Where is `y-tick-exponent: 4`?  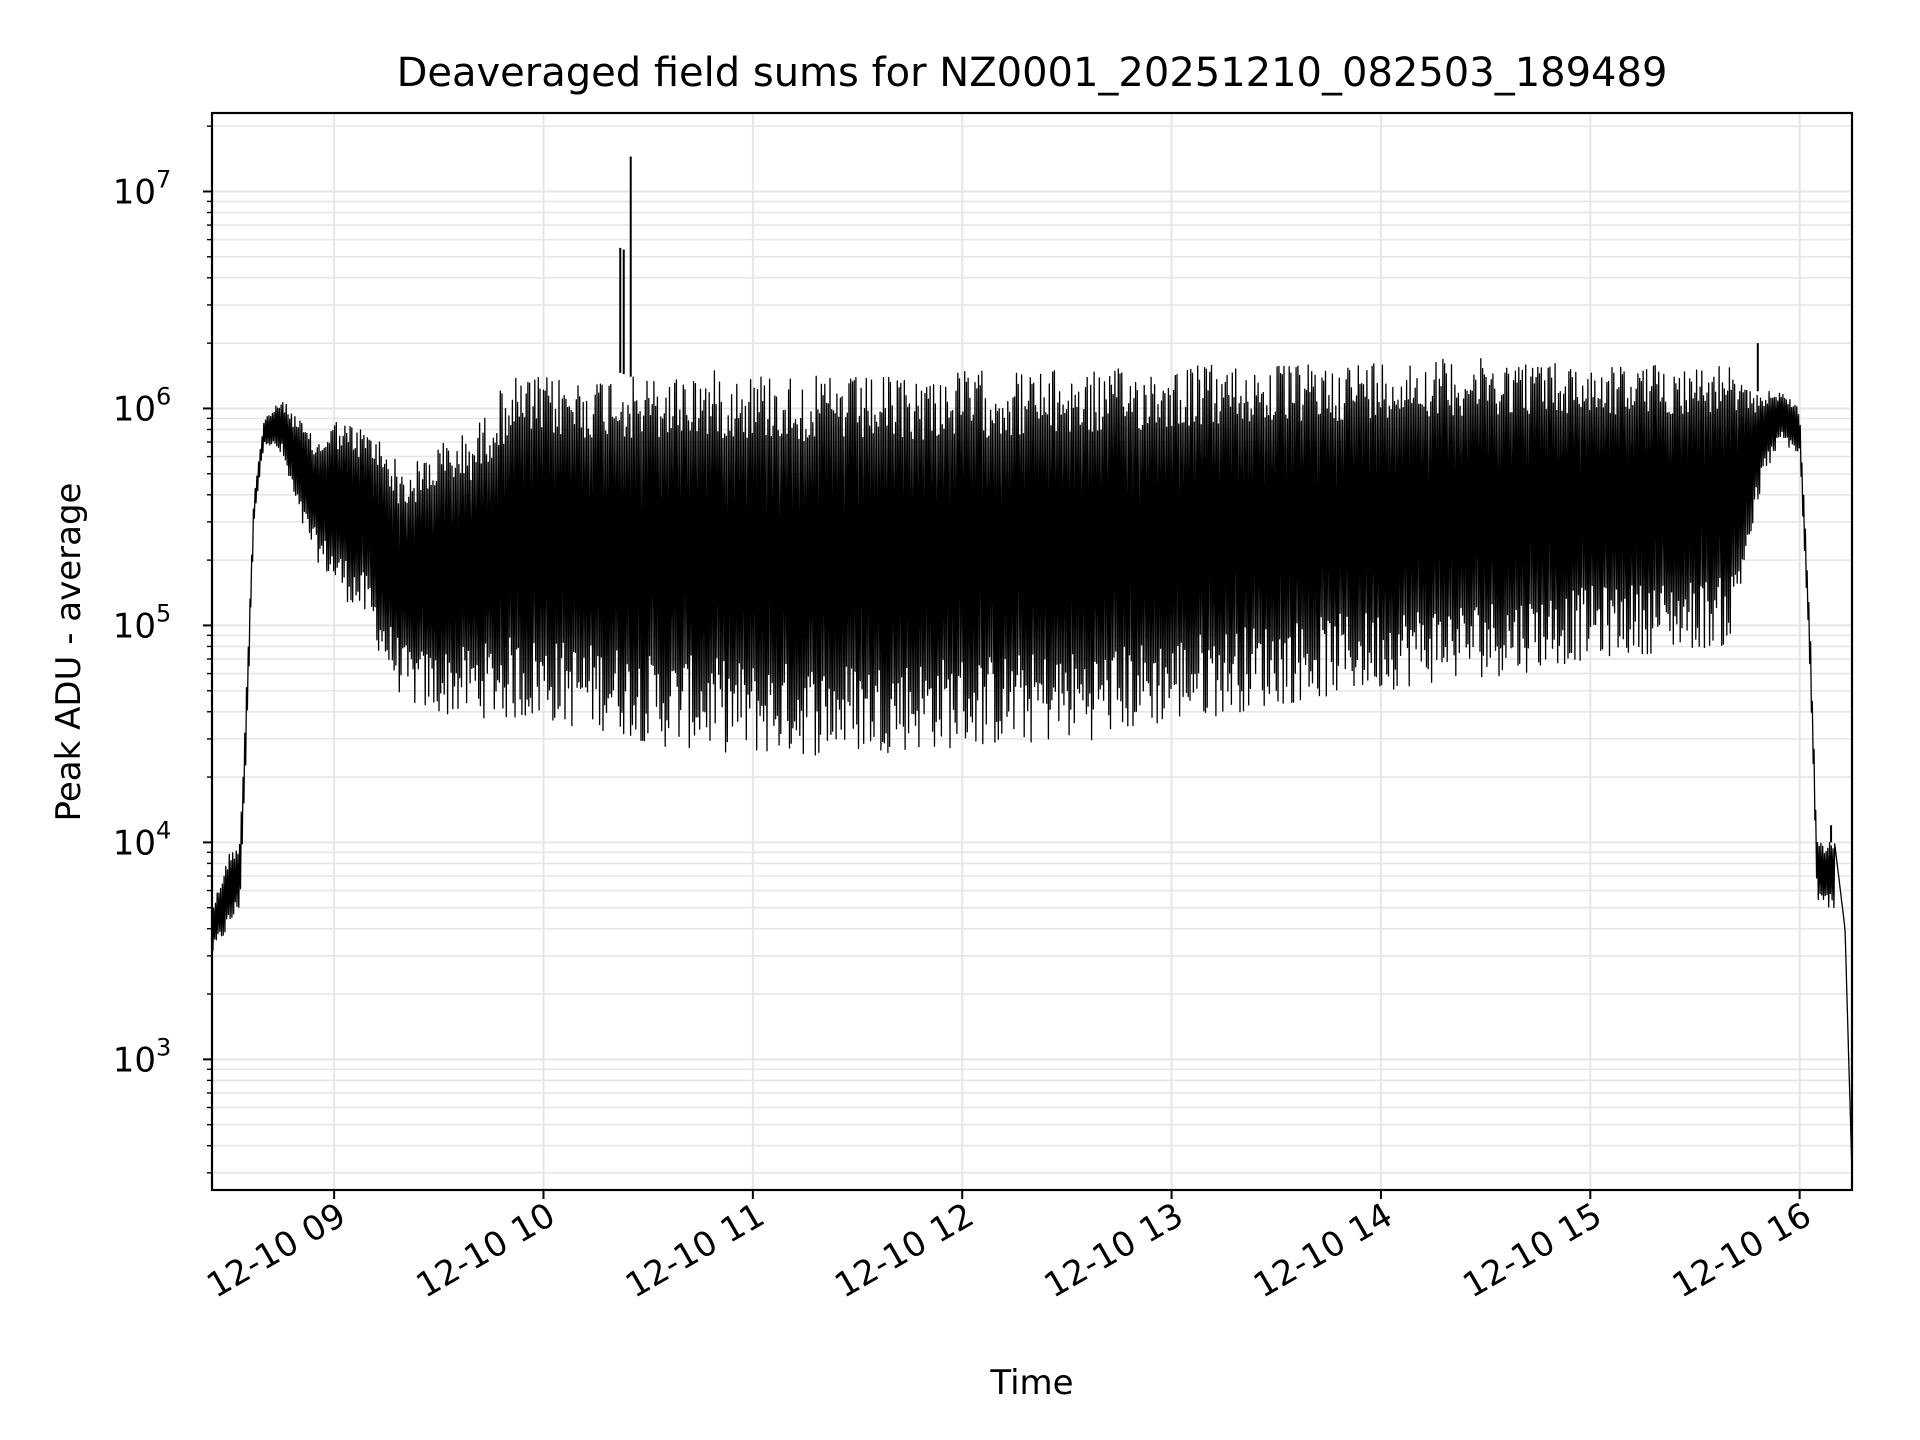 y-tick-exponent: 4 is located at coordinates (163, 830).